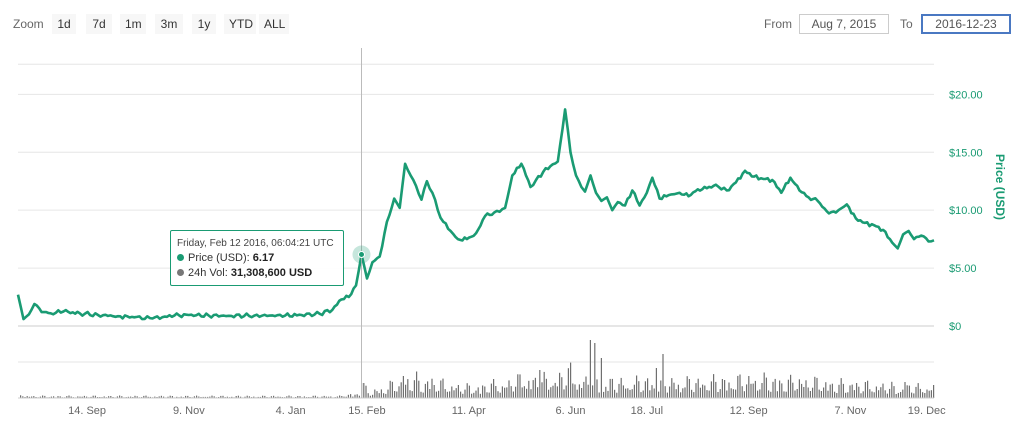 The width and height of the screenshot is (1024, 430). Describe the element at coordinates (850, 411) in the screenshot. I see `x-tick-label: 7. Nov` at that location.